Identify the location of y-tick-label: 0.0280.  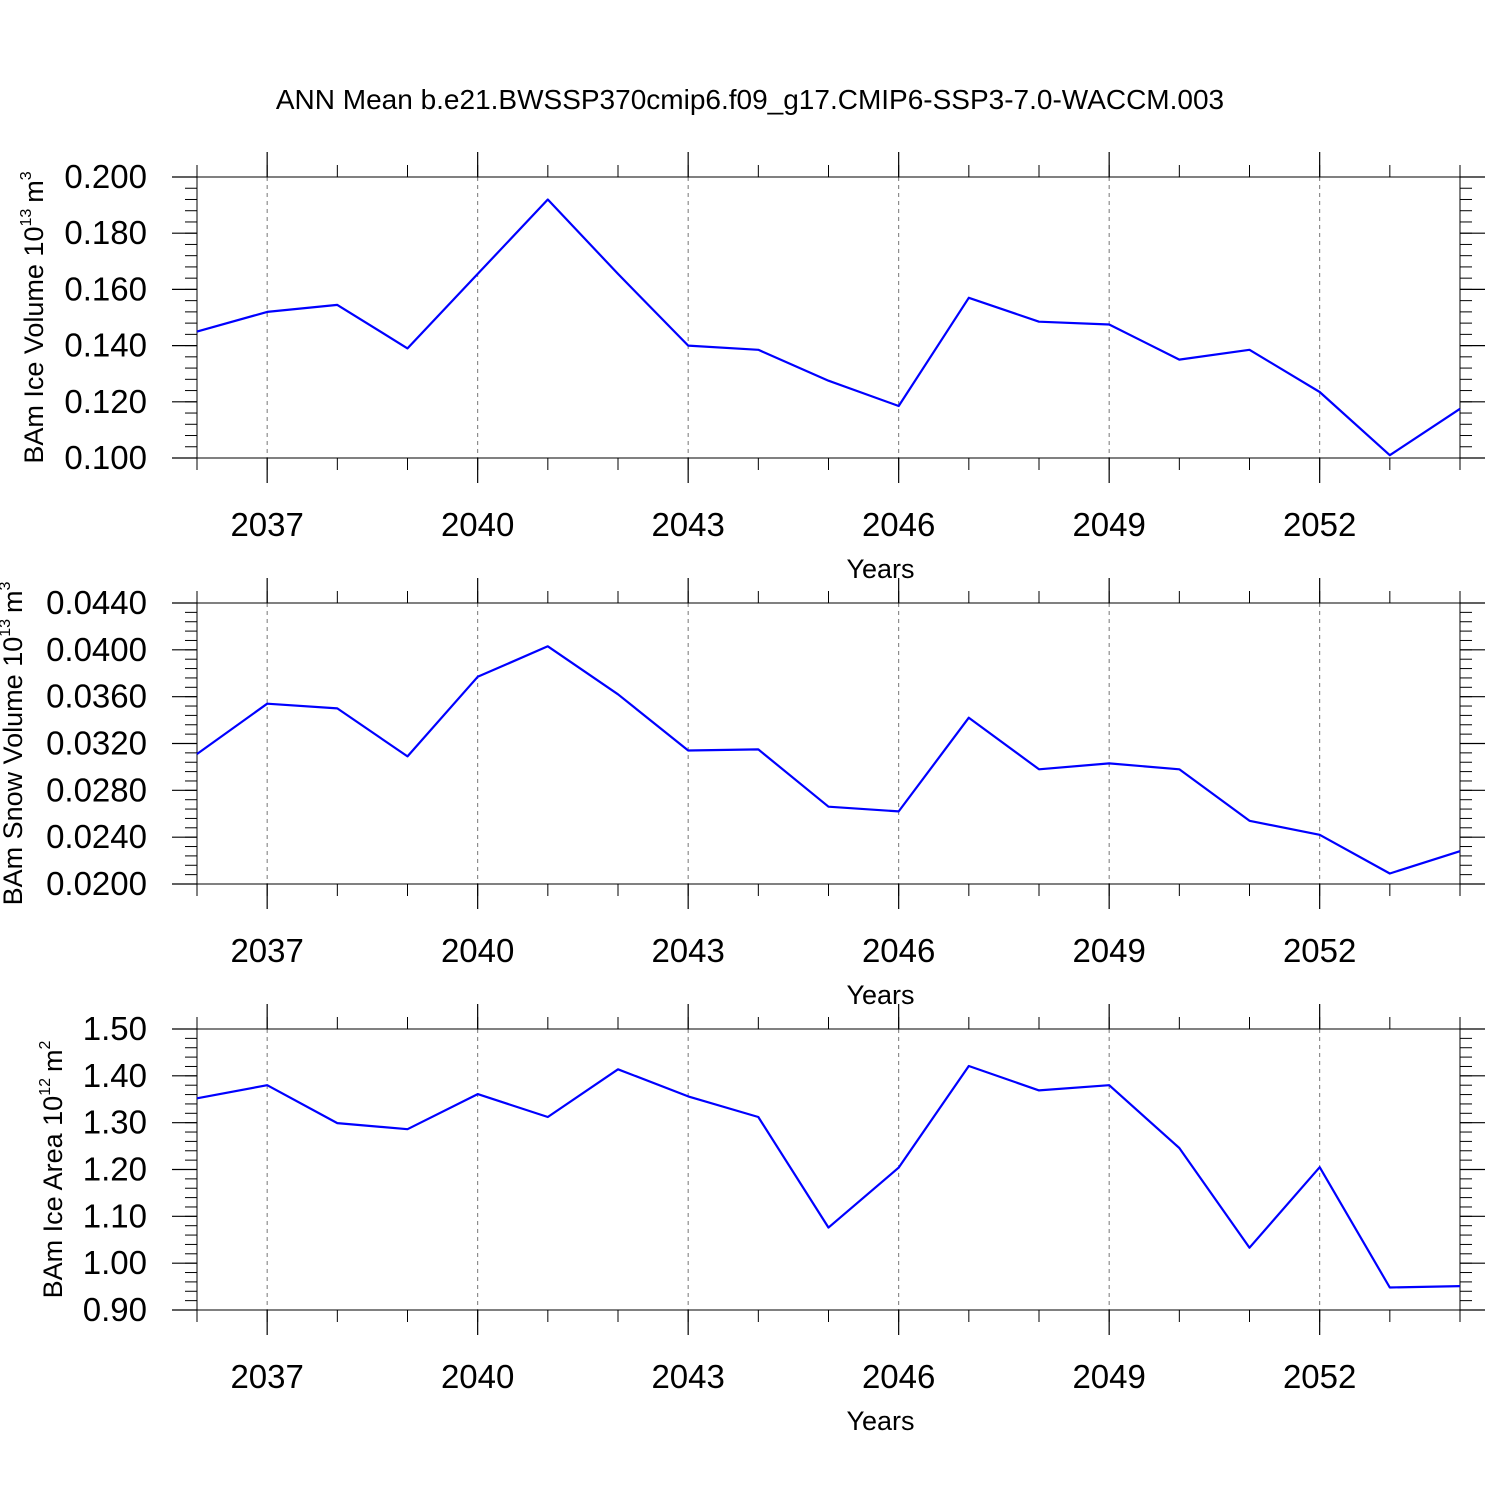
(96, 789).